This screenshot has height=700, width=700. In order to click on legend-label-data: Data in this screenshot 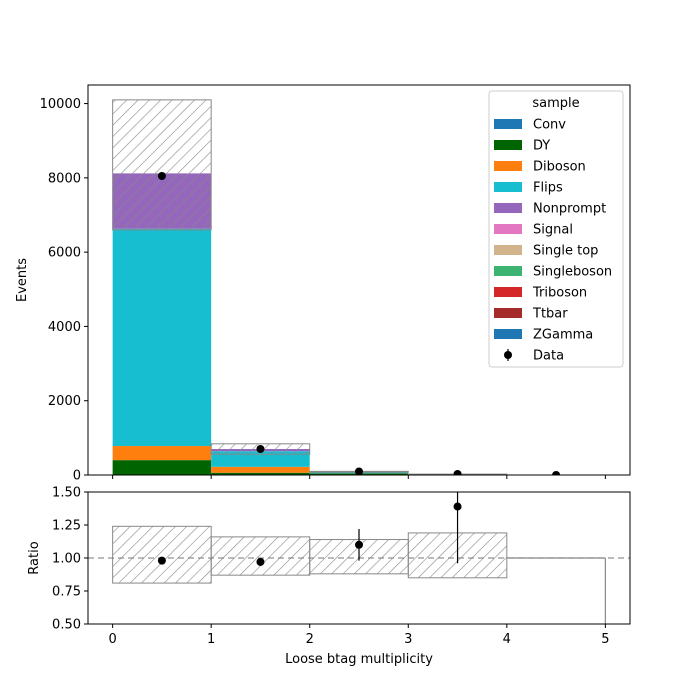, I will do `click(548, 356)`.